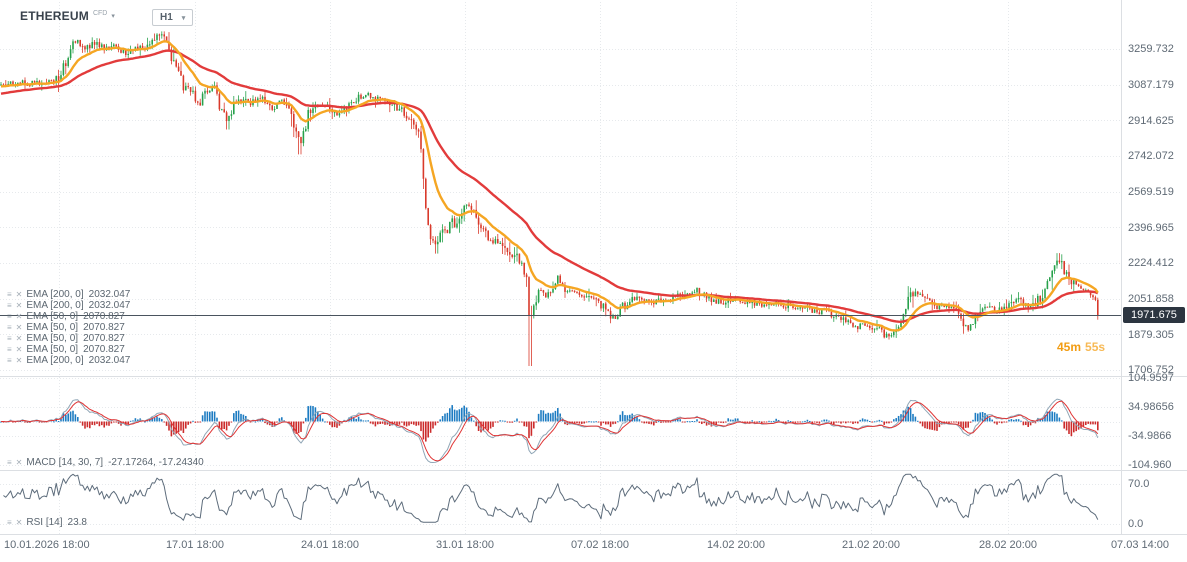 This screenshot has height=562, width=1187. I want to click on rsi-value: 23.8, so click(77, 522).